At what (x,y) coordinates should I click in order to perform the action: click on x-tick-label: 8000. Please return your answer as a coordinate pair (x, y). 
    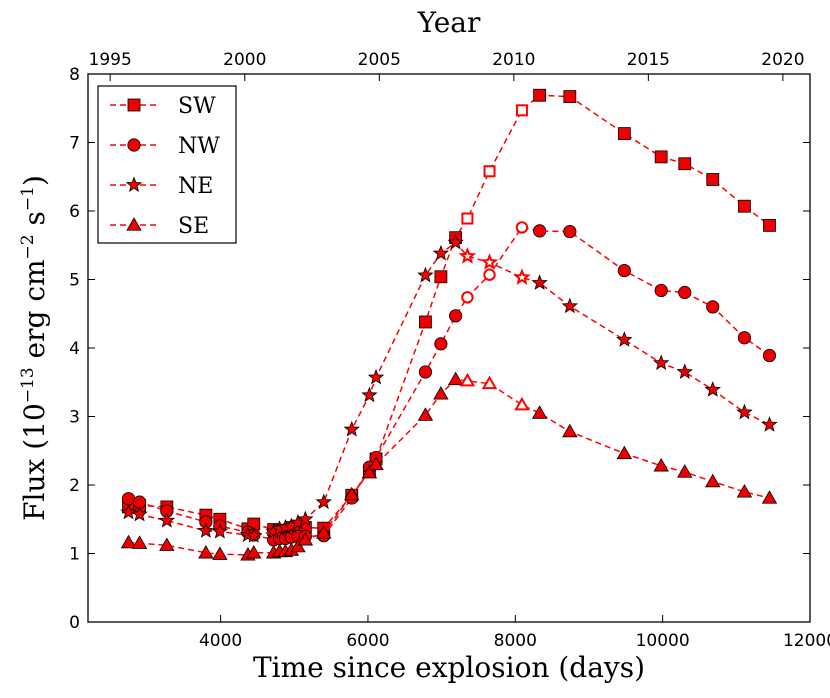
    Looking at the image, I should click on (515, 641).